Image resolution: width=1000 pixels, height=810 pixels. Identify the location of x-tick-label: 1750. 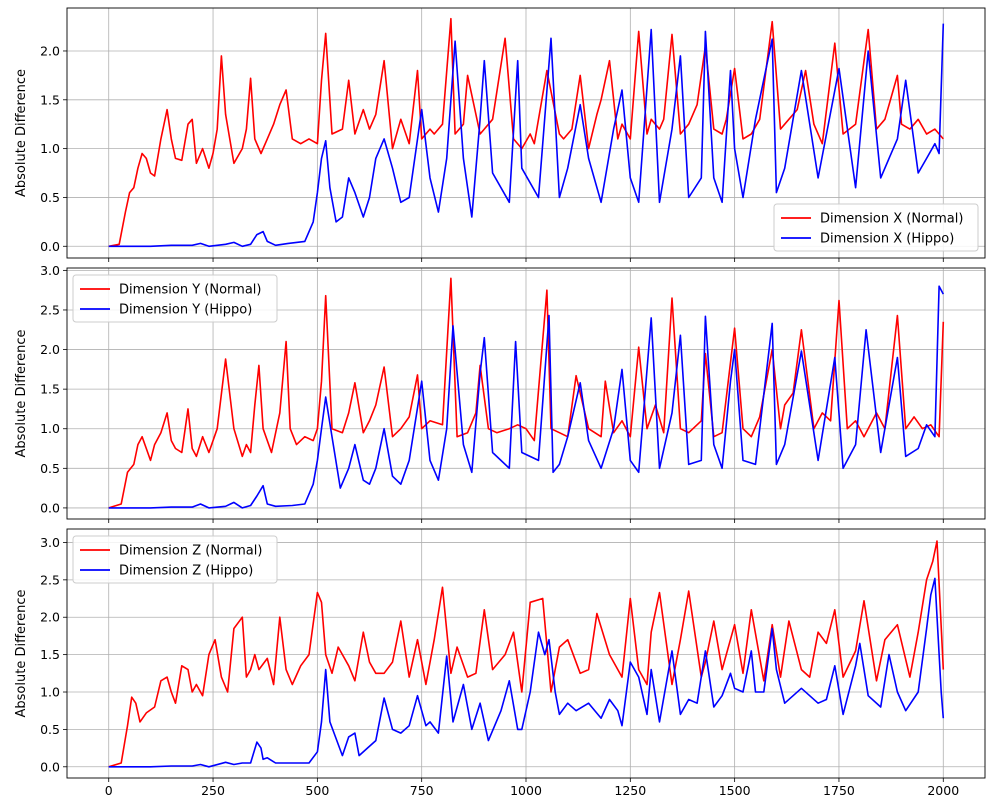
(839, 790).